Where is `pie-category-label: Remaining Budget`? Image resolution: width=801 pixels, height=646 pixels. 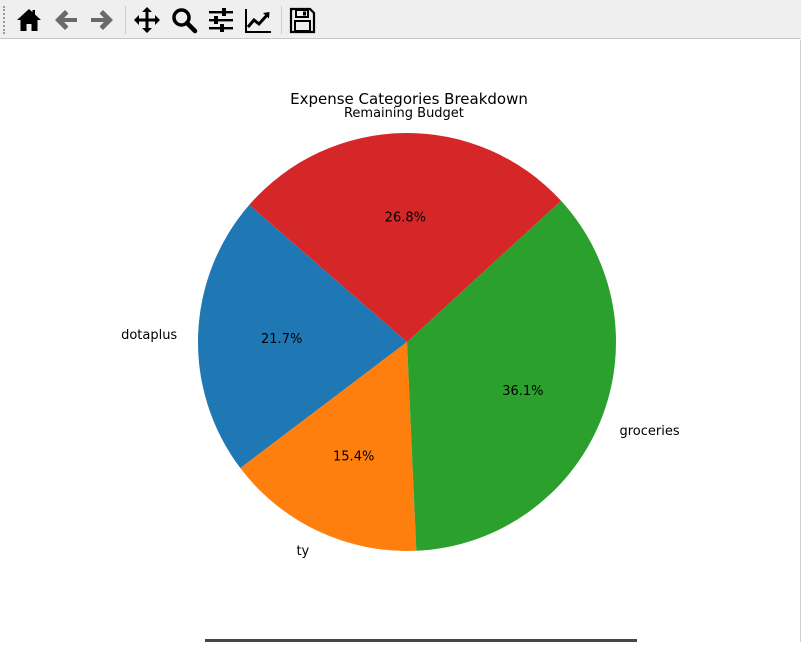 pie-category-label: Remaining Budget is located at coordinates (404, 113).